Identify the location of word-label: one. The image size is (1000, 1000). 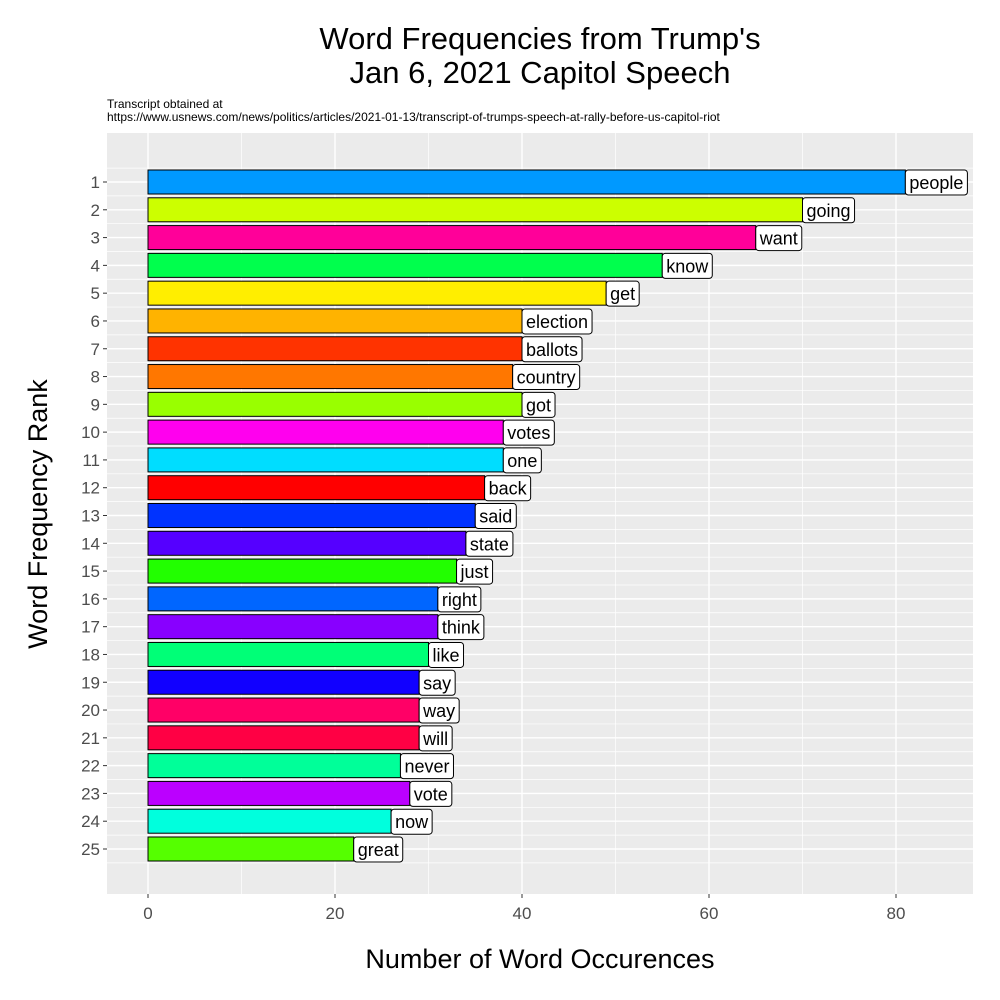
(522, 460).